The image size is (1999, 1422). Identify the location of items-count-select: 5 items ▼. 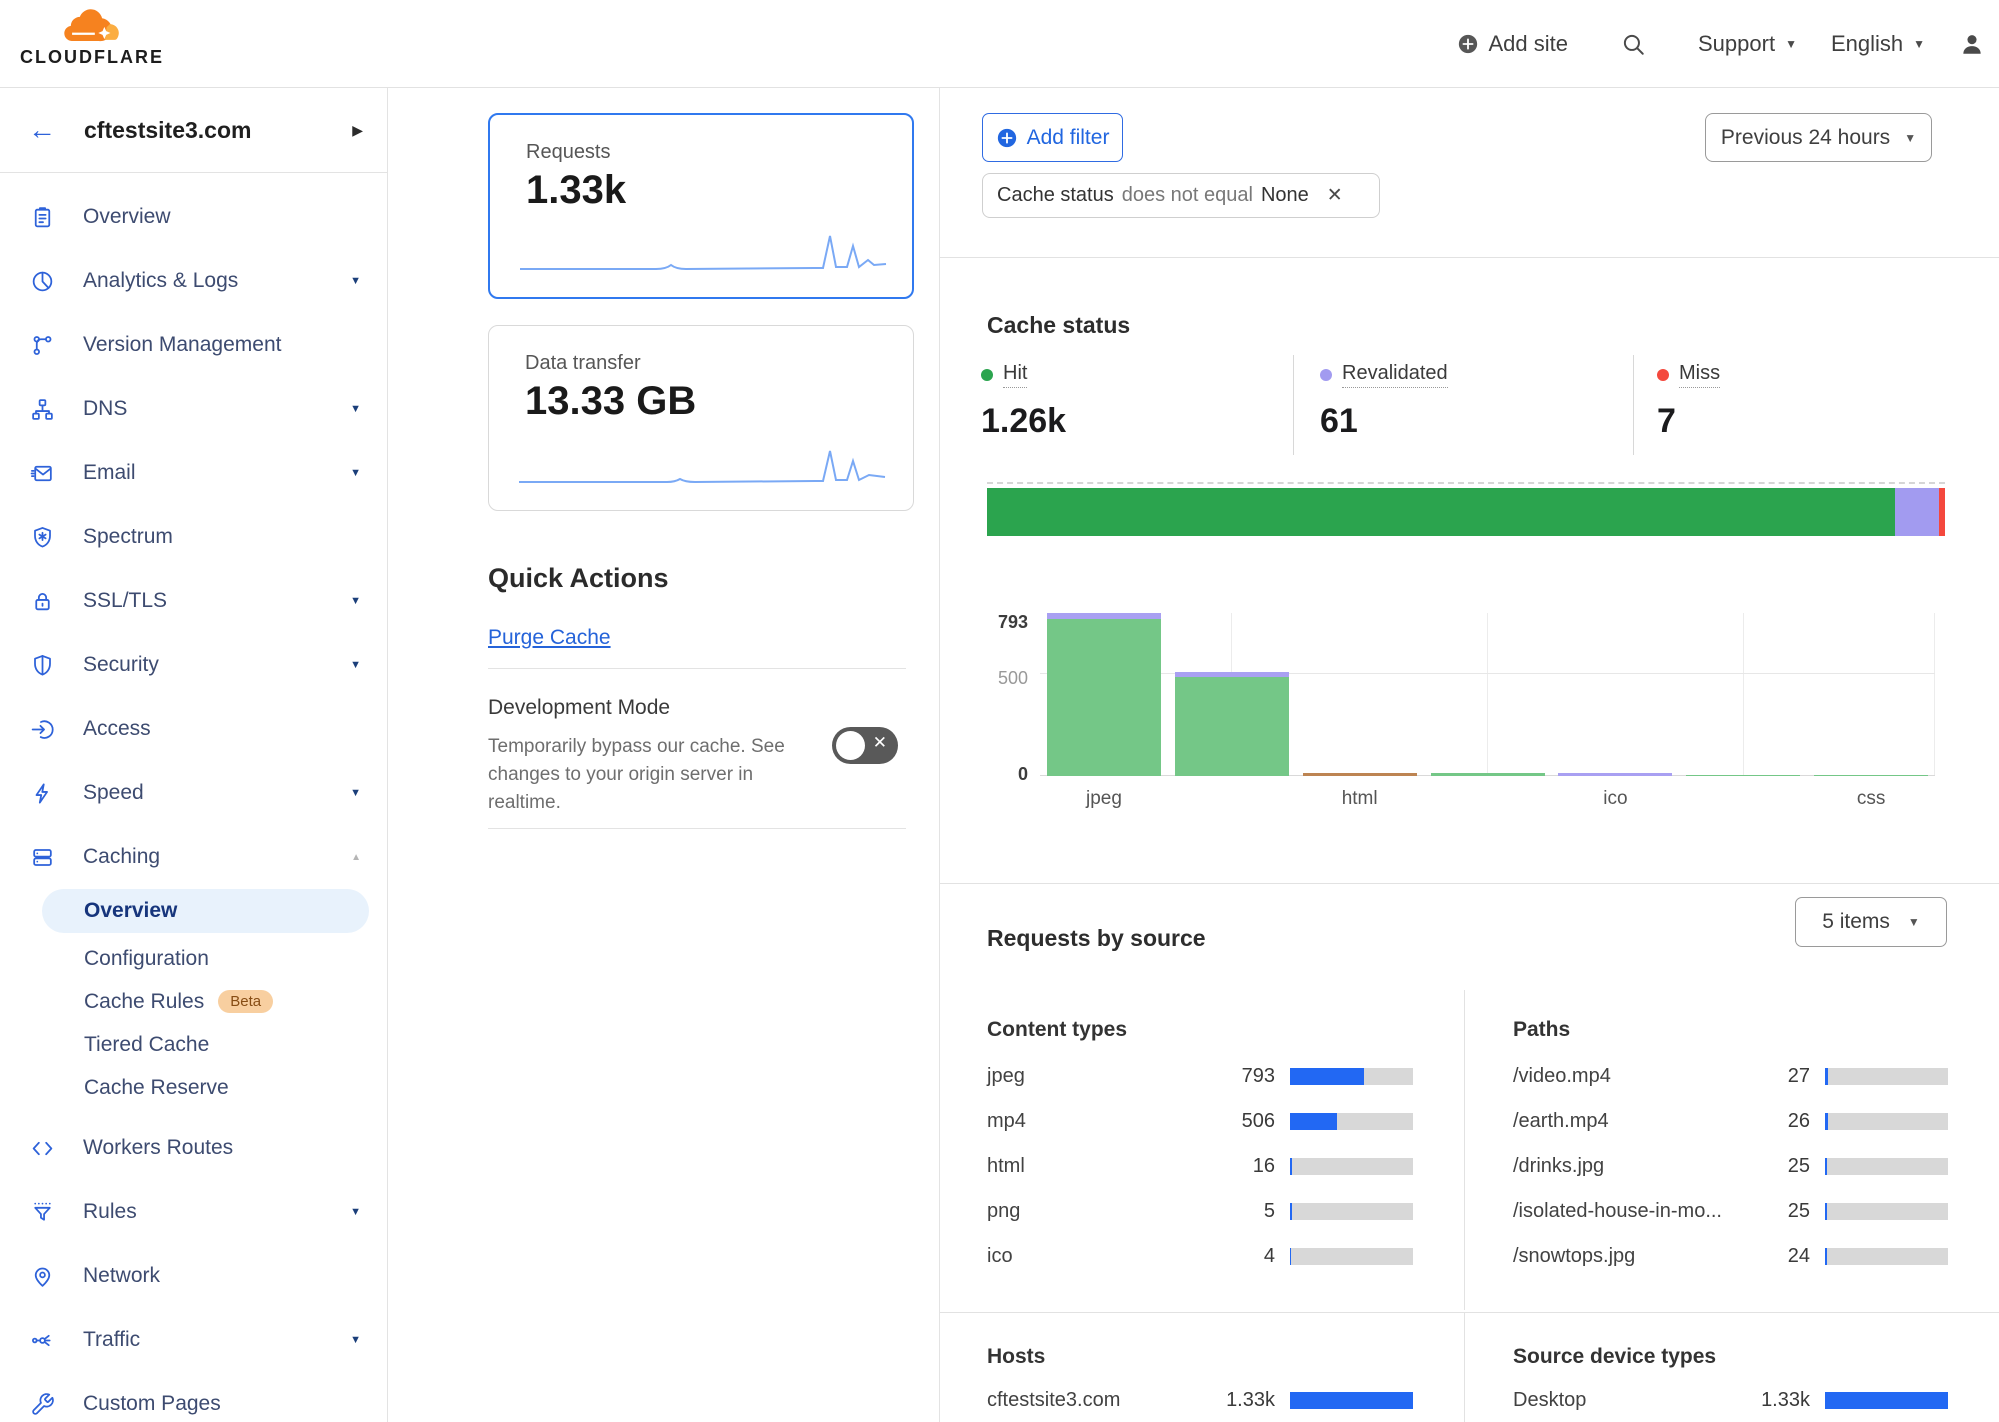
(1871, 922).